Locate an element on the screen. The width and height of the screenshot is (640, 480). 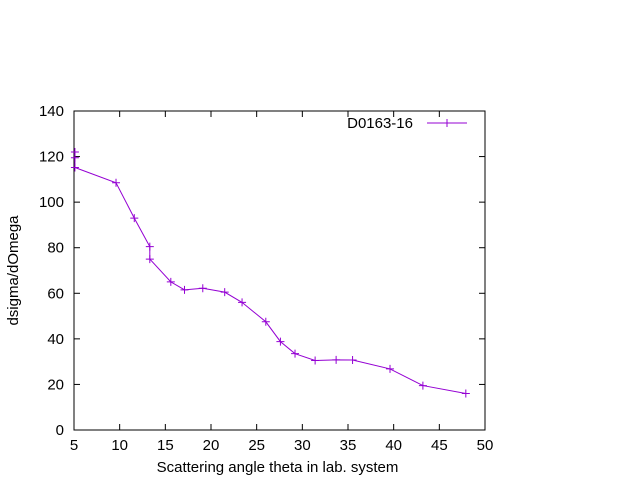
x-tick-label: 30 is located at coordinates (302, 445).